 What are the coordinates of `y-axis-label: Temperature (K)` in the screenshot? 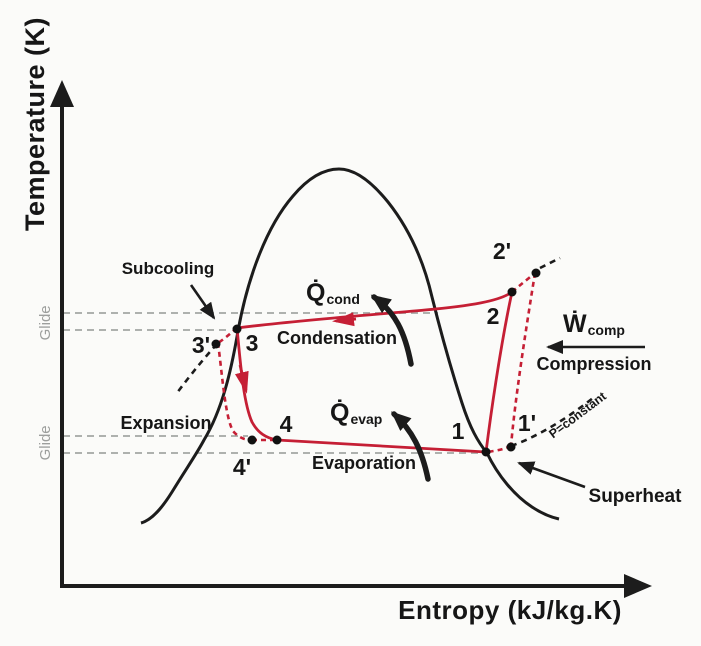 It's located at (35, 124).